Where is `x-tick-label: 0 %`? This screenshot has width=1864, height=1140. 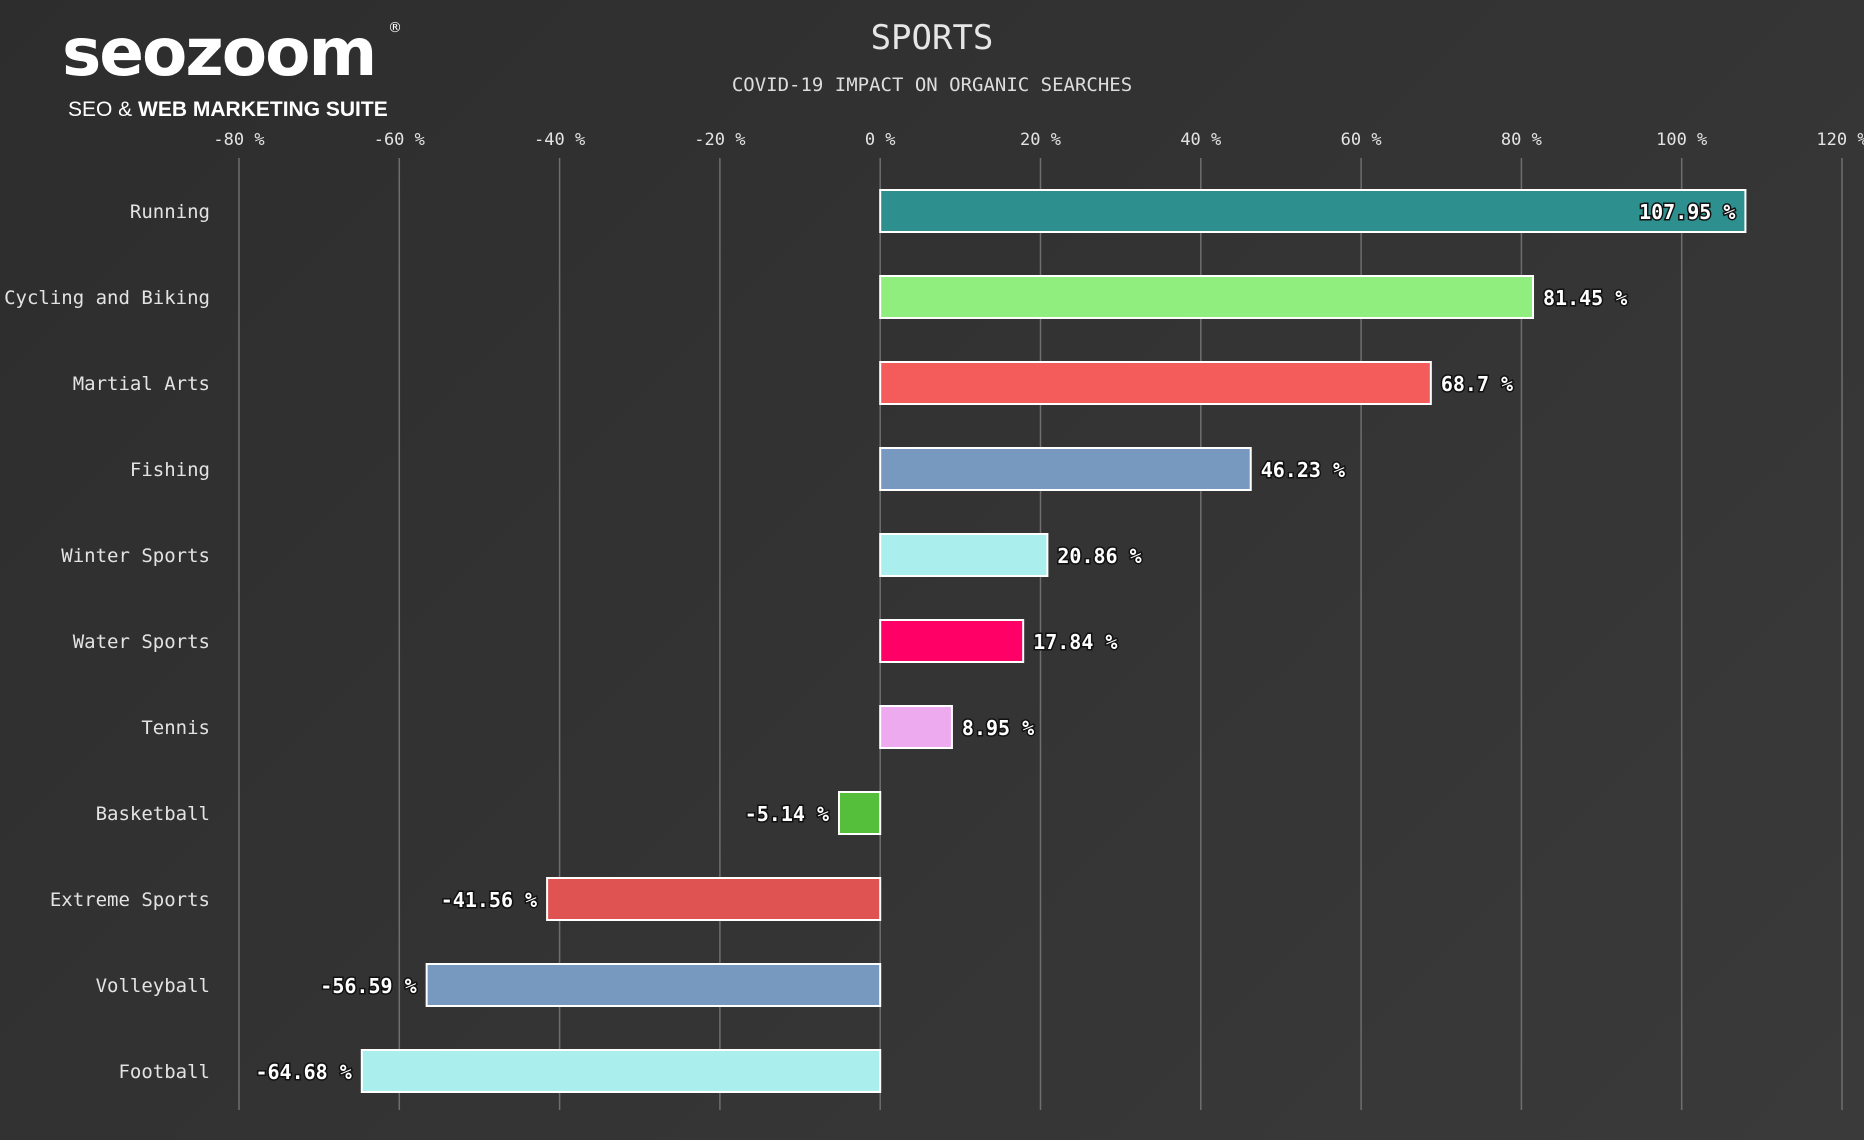
x-tick-label: 0 % is located at coordinates (880, 140).